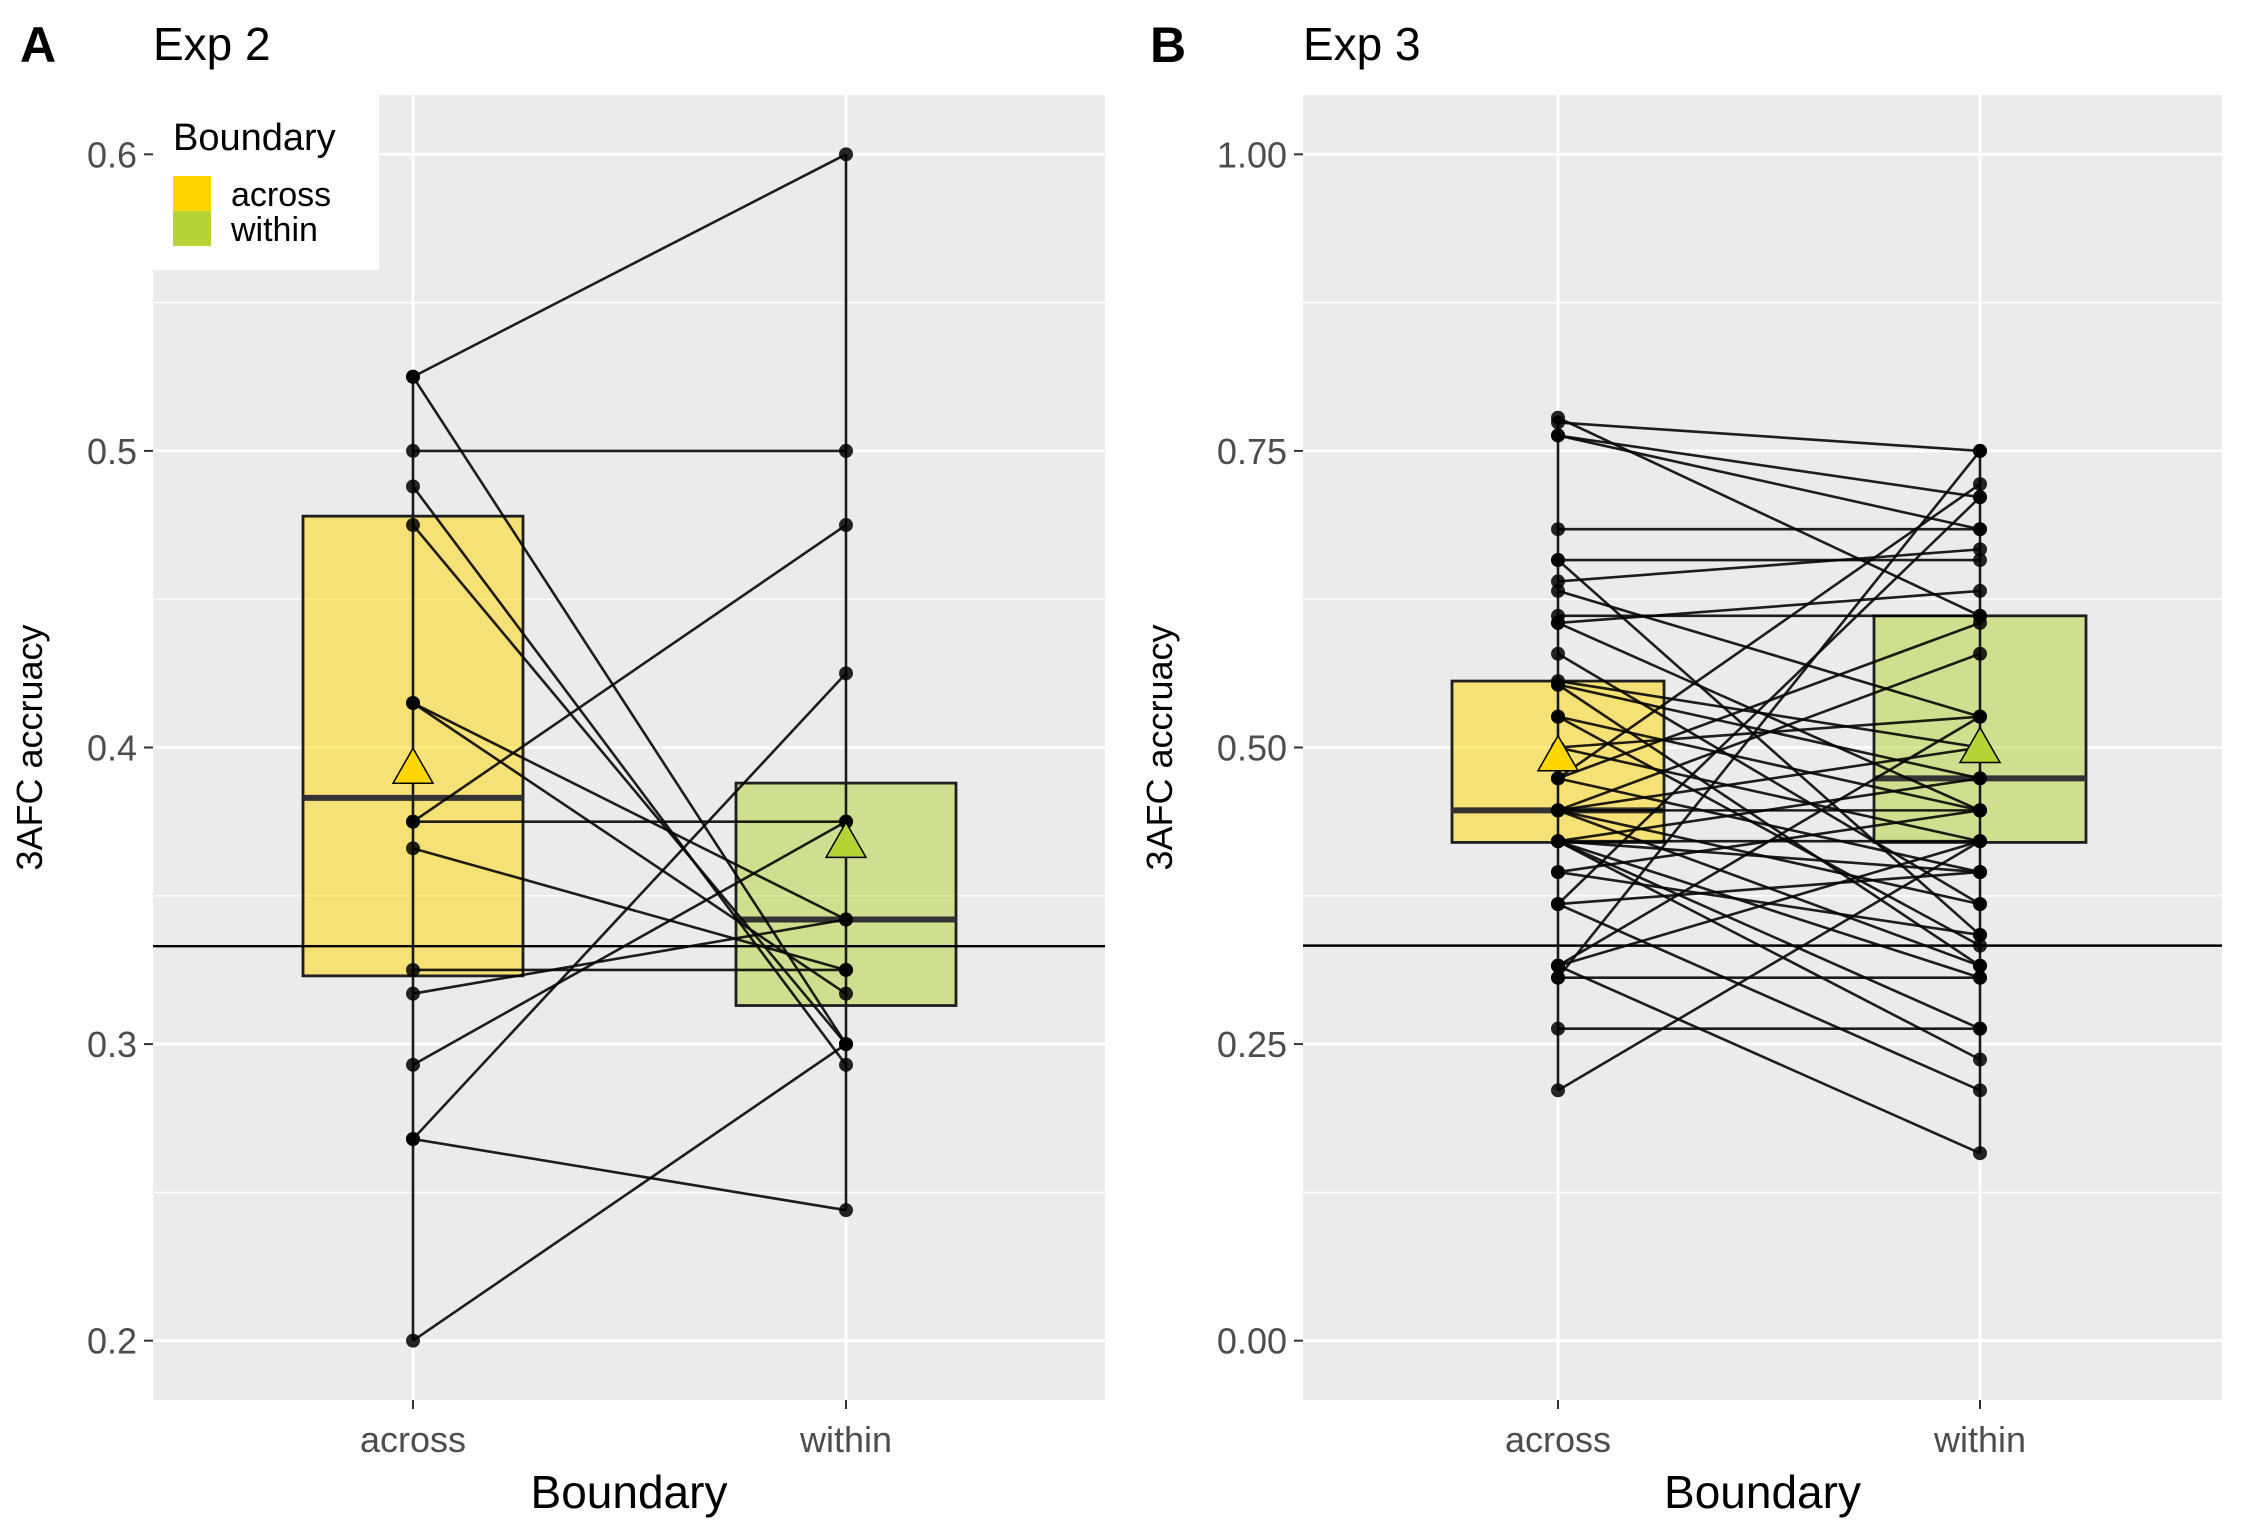  I want to click on panel-tag: A, so click(38, 45).